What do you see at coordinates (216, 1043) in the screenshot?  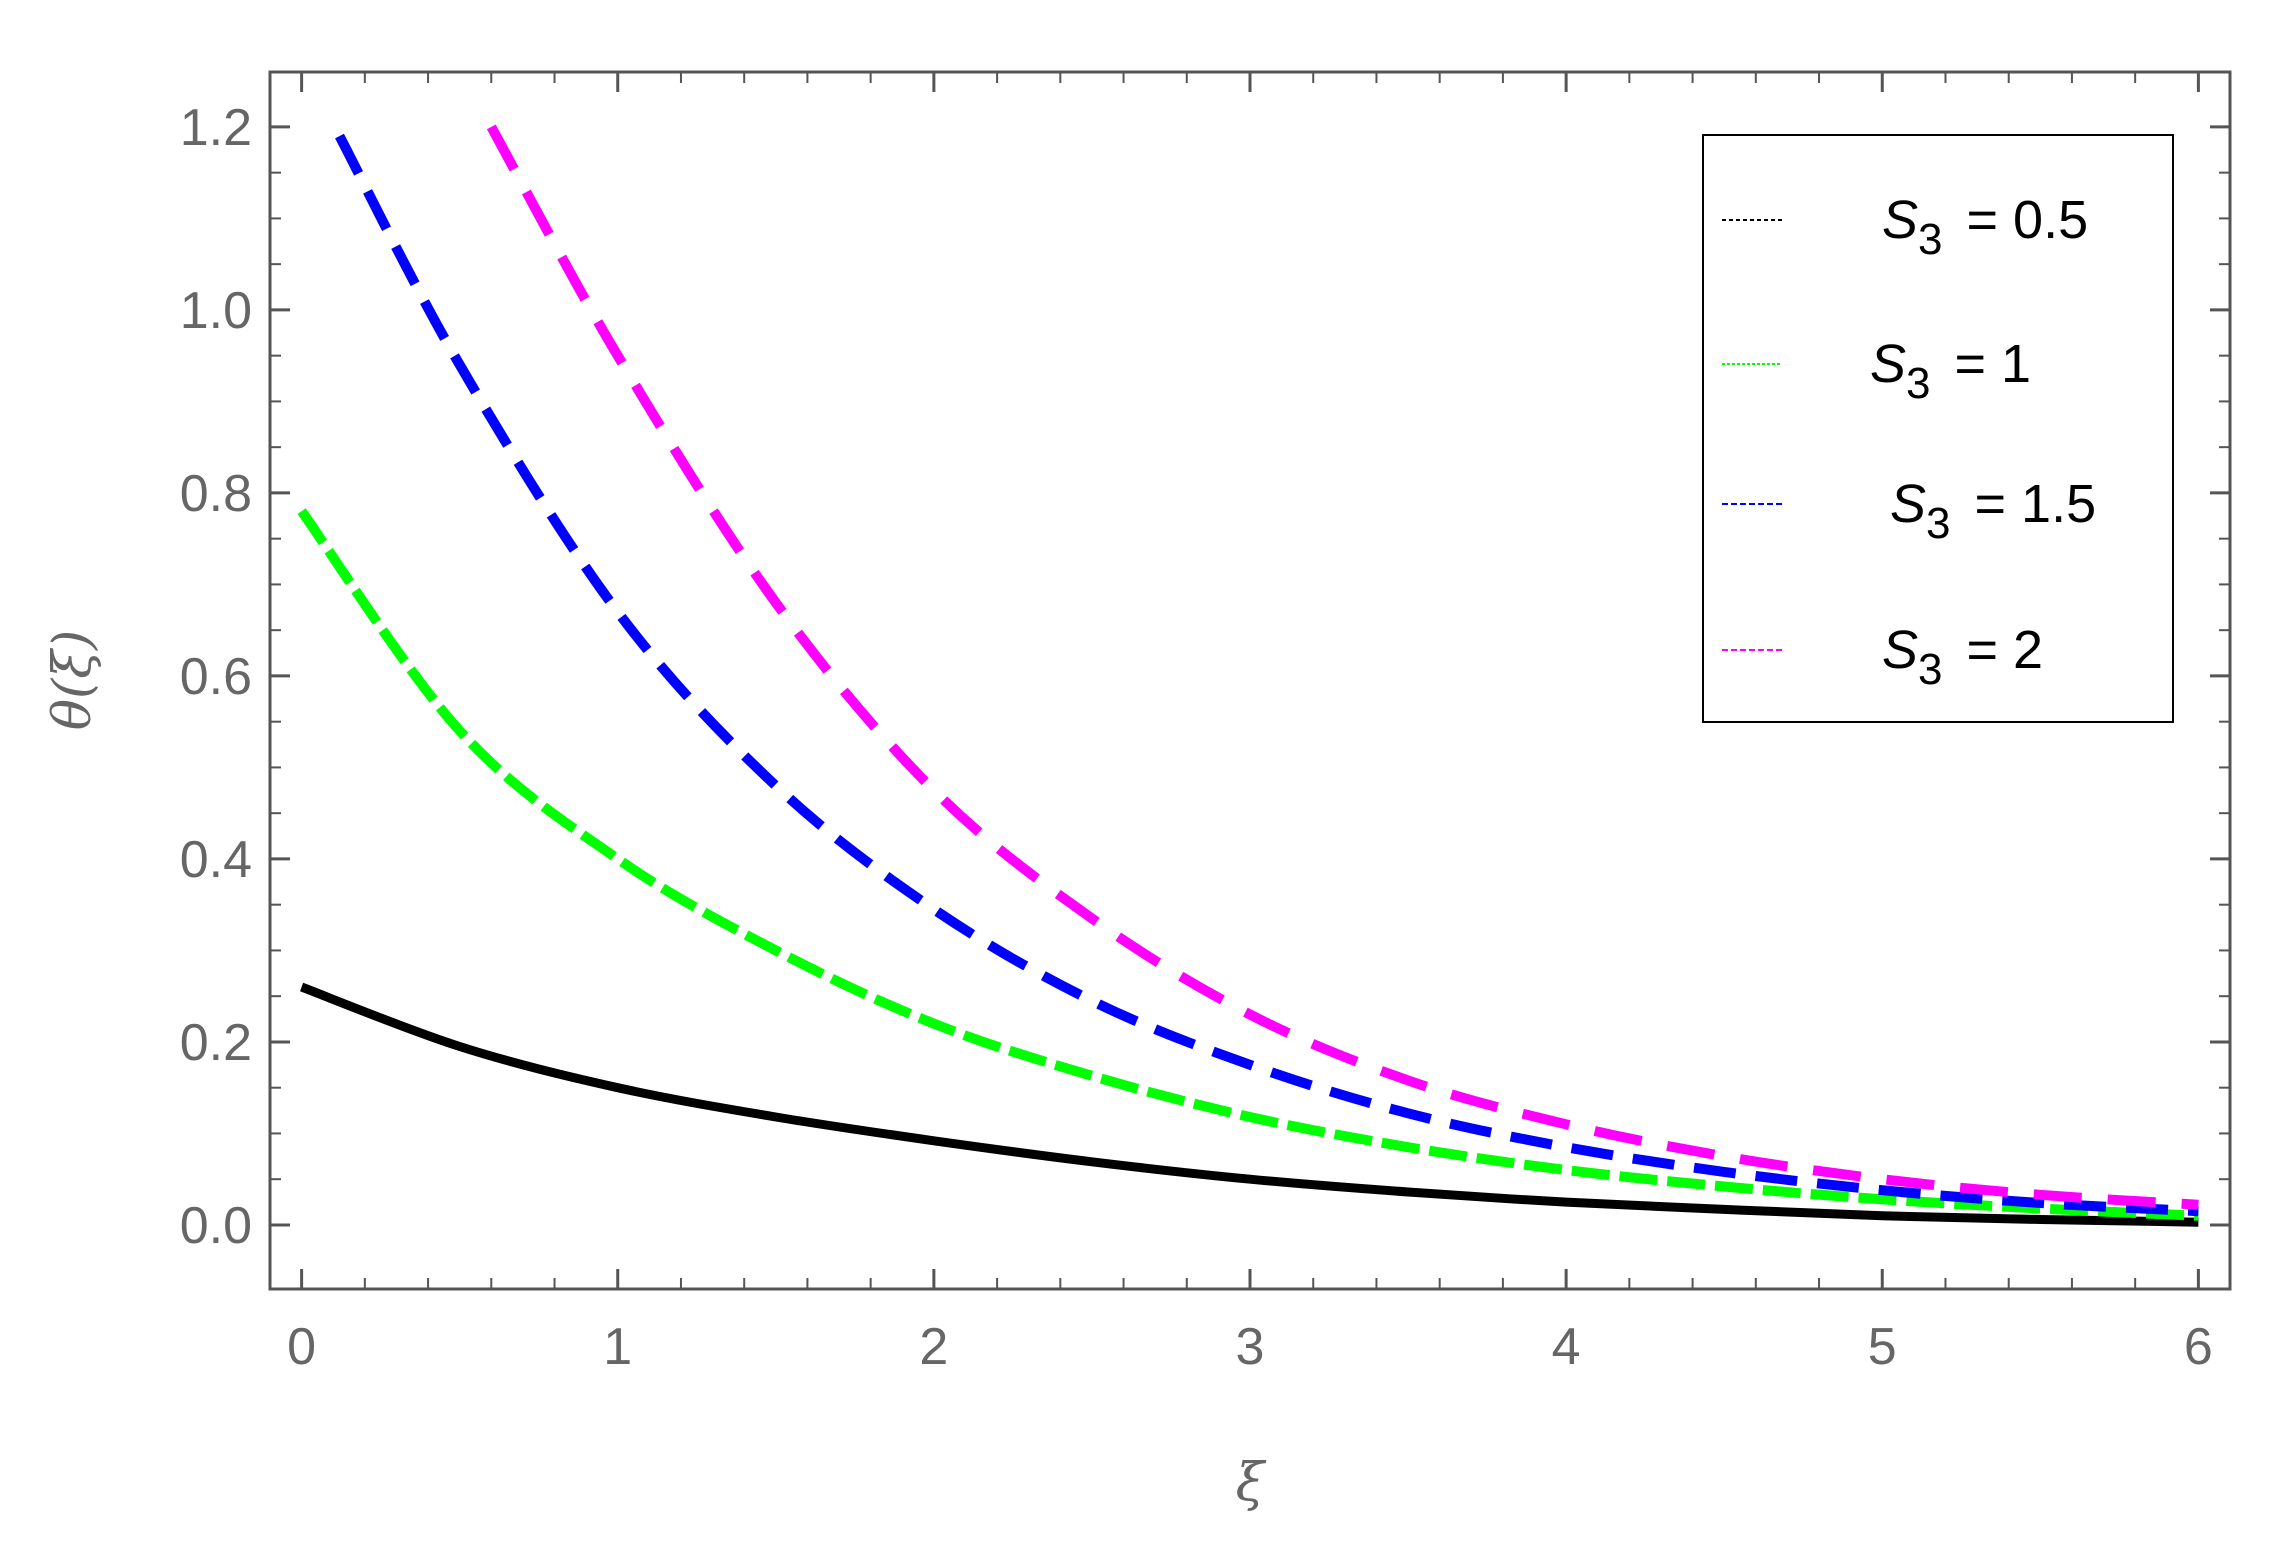 I see `y-tick-label: 0.2` at bounding box center [216, 1043].